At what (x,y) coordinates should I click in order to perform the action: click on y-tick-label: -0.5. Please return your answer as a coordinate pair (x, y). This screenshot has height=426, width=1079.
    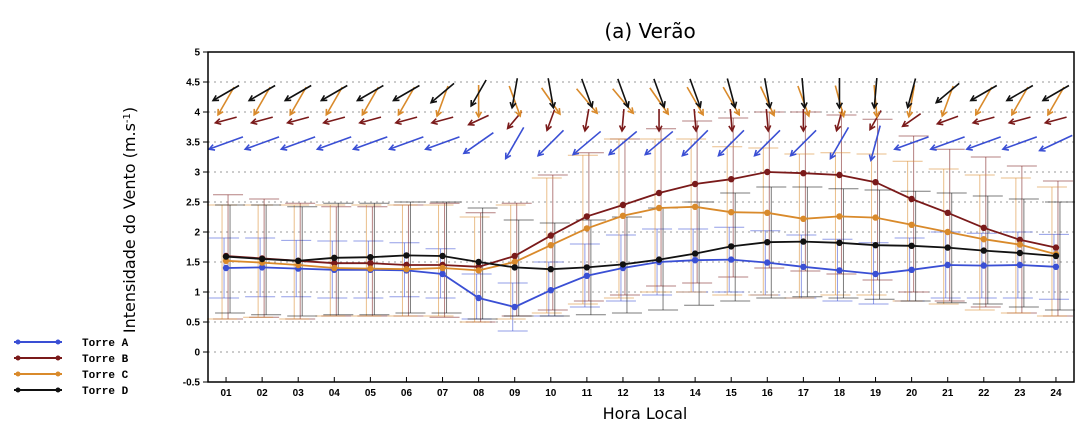
    Looking at the image, I should click on (192, 383).